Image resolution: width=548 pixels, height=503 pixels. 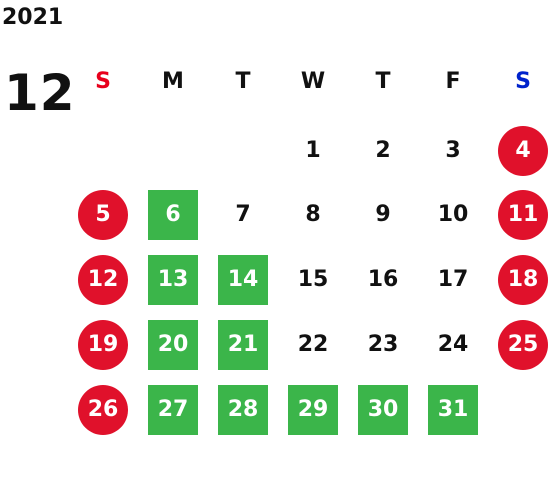 I want to click on day-19: 19, so click(x=103, y=345).